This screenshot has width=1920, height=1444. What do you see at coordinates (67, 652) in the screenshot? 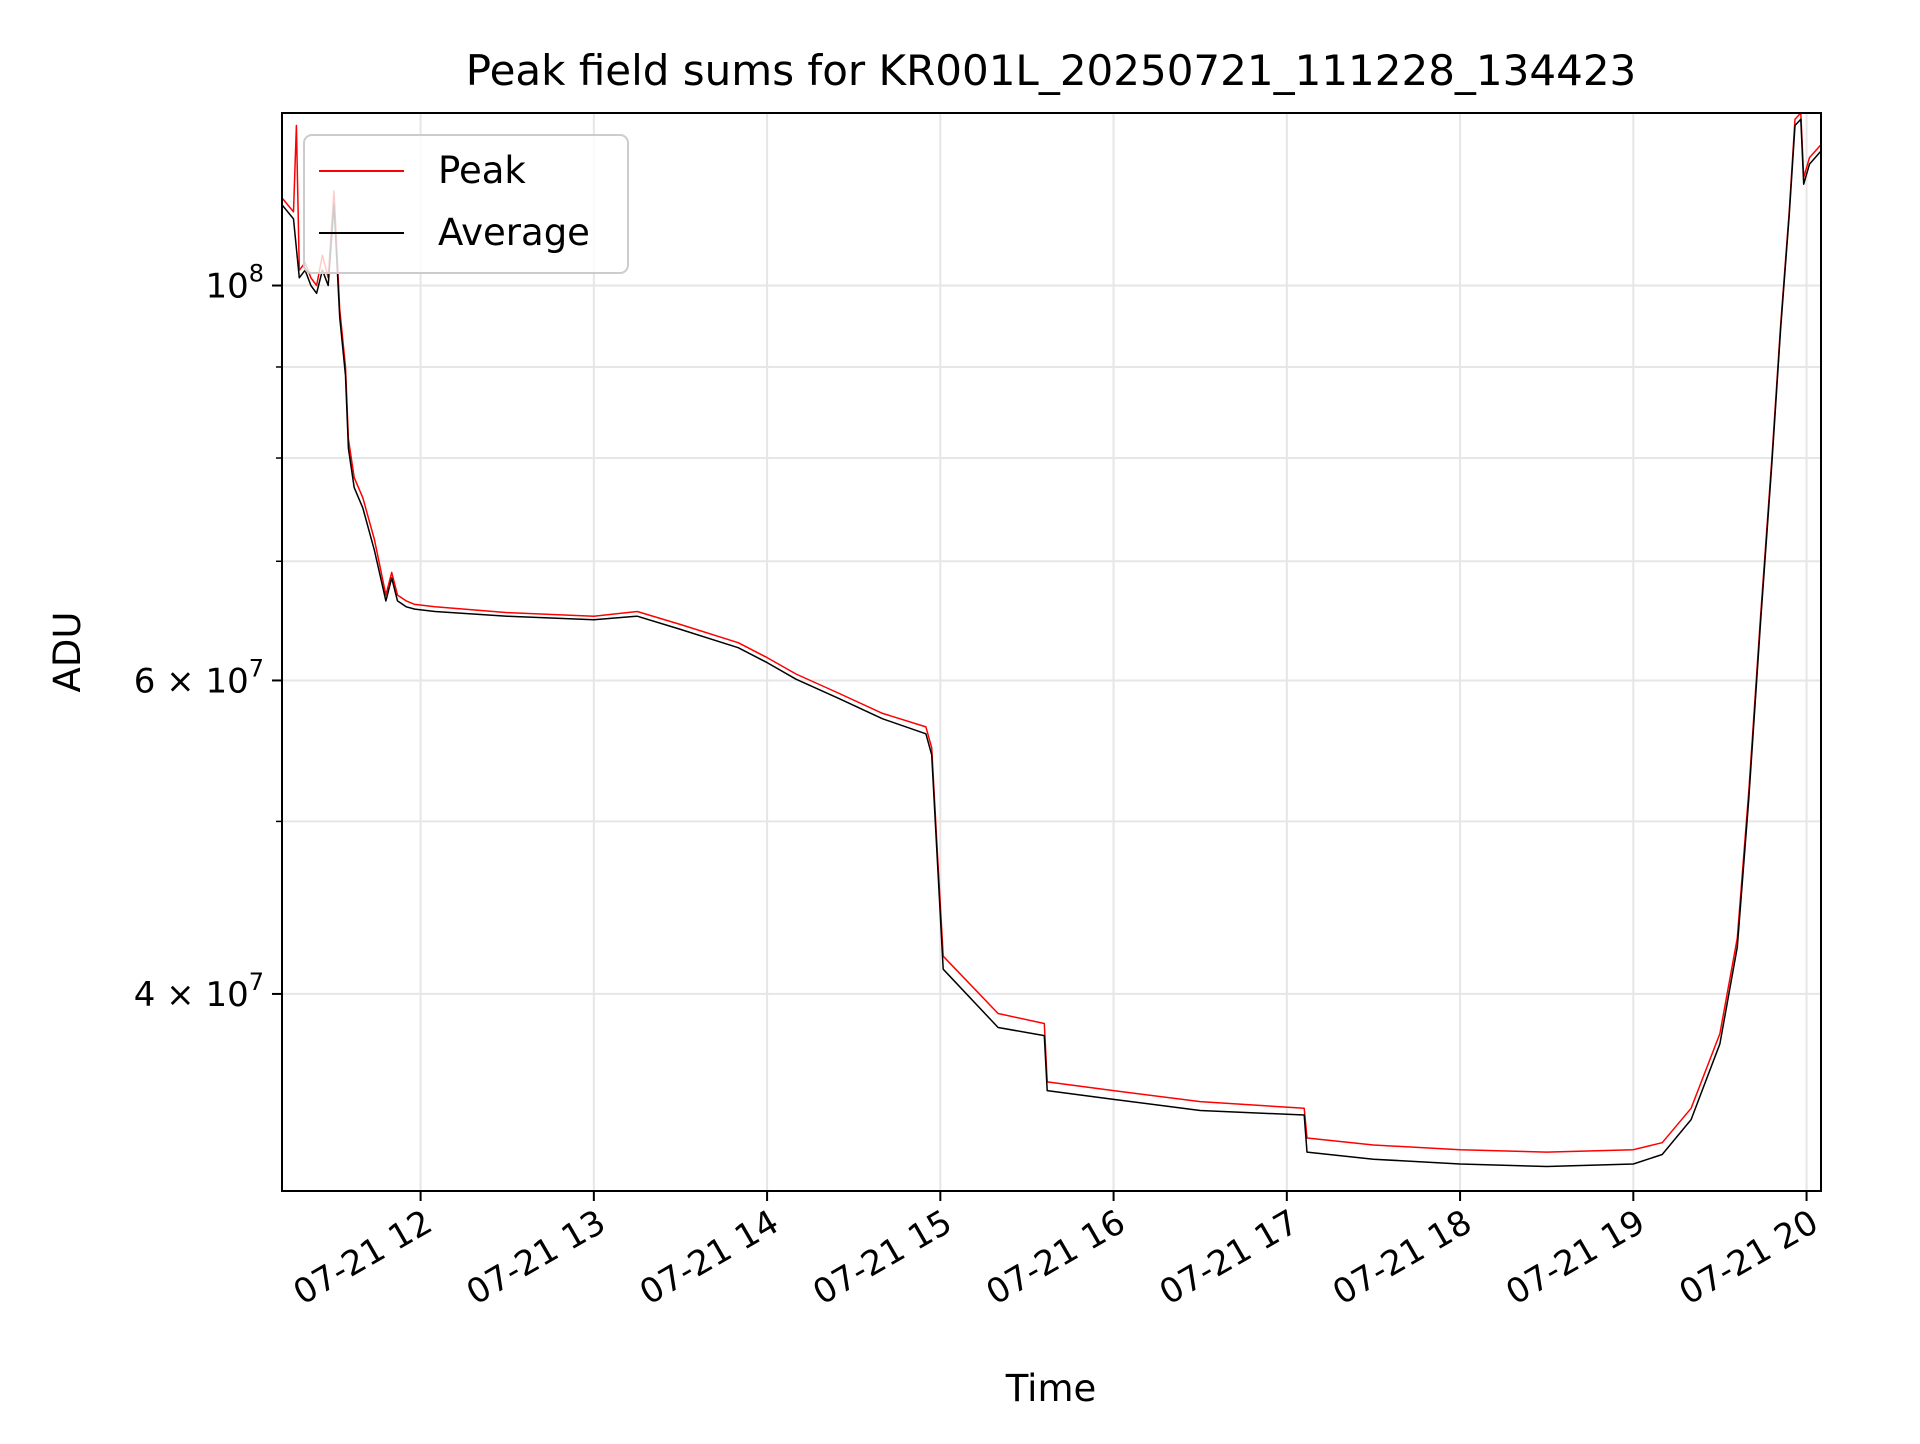
I see `y-axis-label: ADU` at bounding box center [67, 652].